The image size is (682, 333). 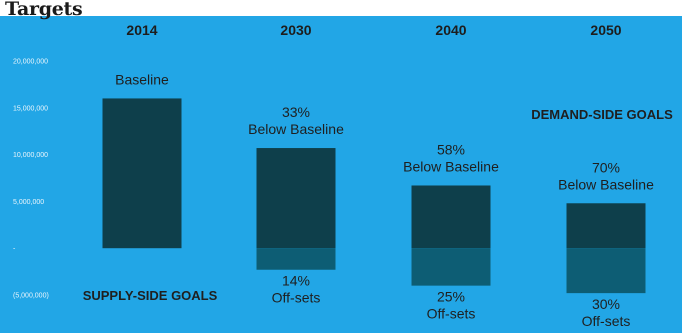 What do you see at coordinates (606, 304) in the screenshot?
I see `offset-annotation: 30%` at bounding box center [606, 304].